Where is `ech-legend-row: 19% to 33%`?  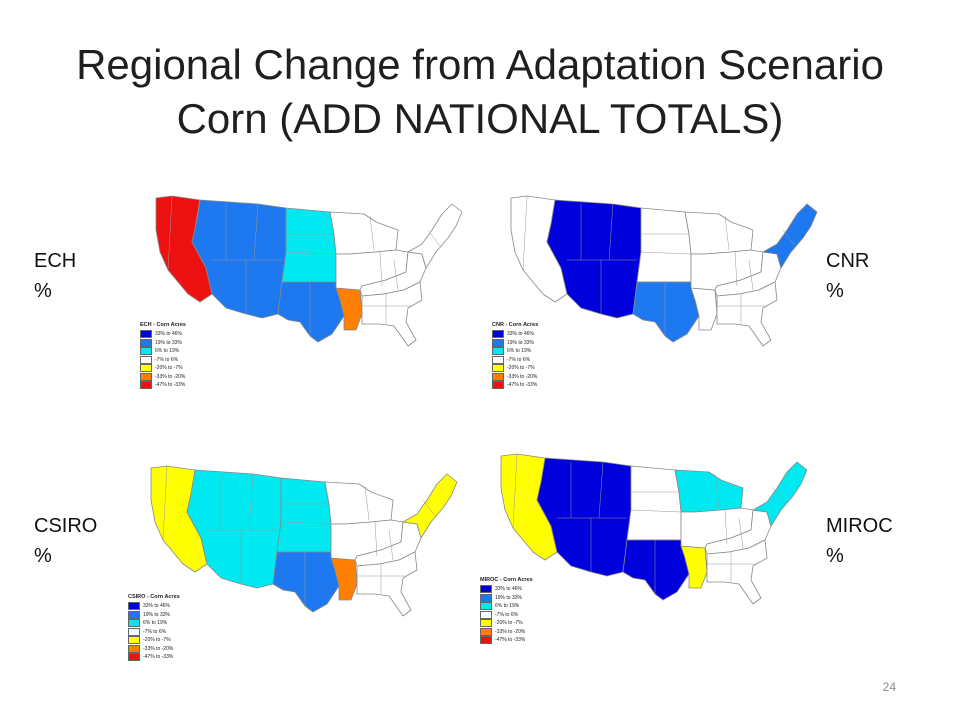
ech-legend-row: 19% to 33% is located at coordinates (163, 343).